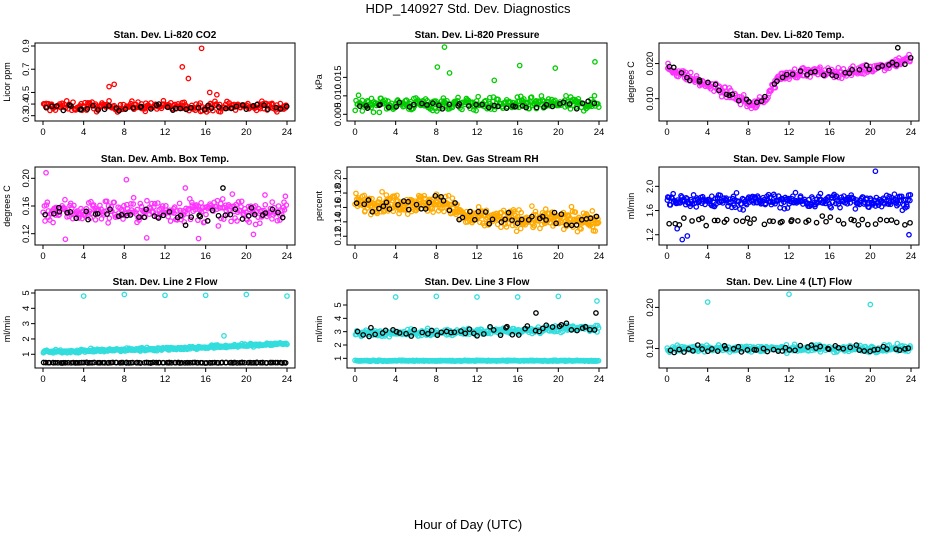  What do you see at coordinates (338, 318) in the screenshot?
I see `y-tick-label: 4` at bounding box center [338, 318].